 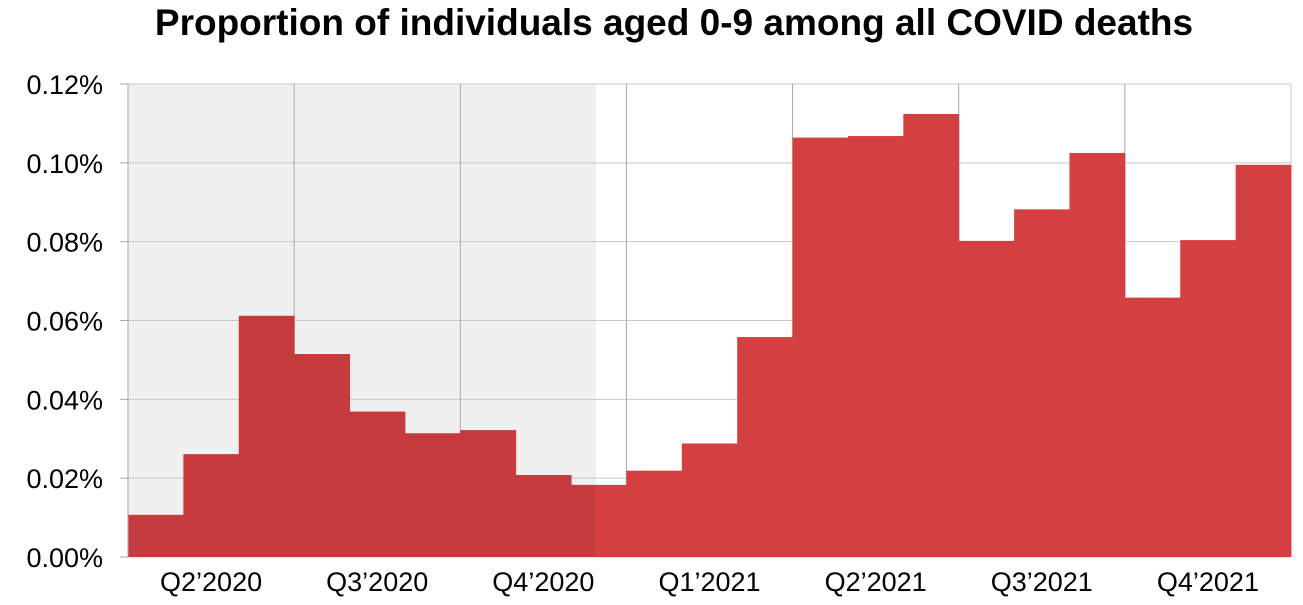 What do you see at coordinates (64, 85) in the screenshot?
I see `y-tick-label: 0.12%` at bounding box center [64, 85].